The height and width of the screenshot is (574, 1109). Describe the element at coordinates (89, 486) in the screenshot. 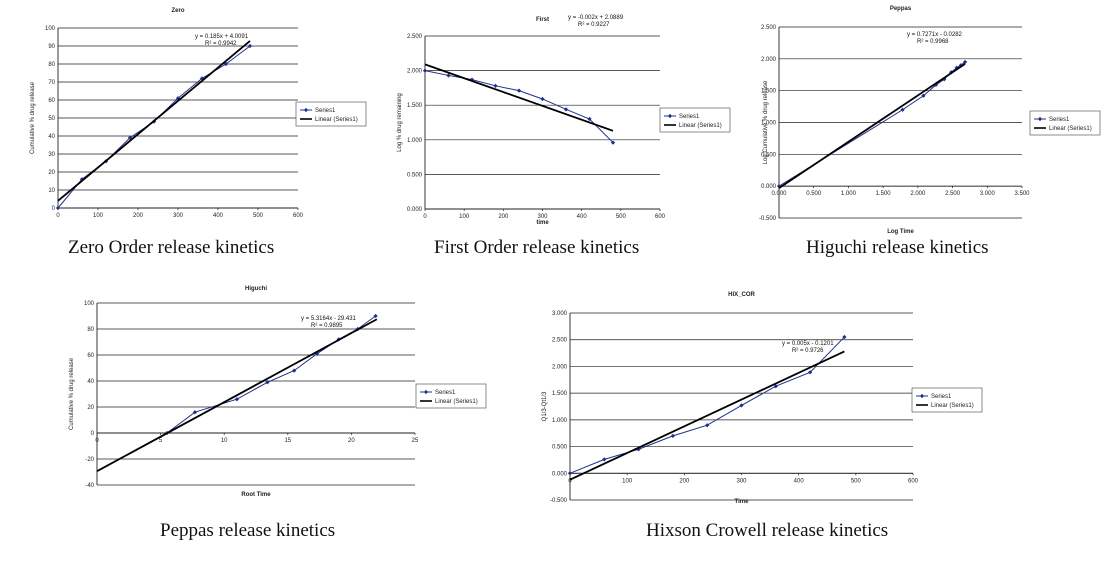

I see `y-tick-label: -40` at that location.